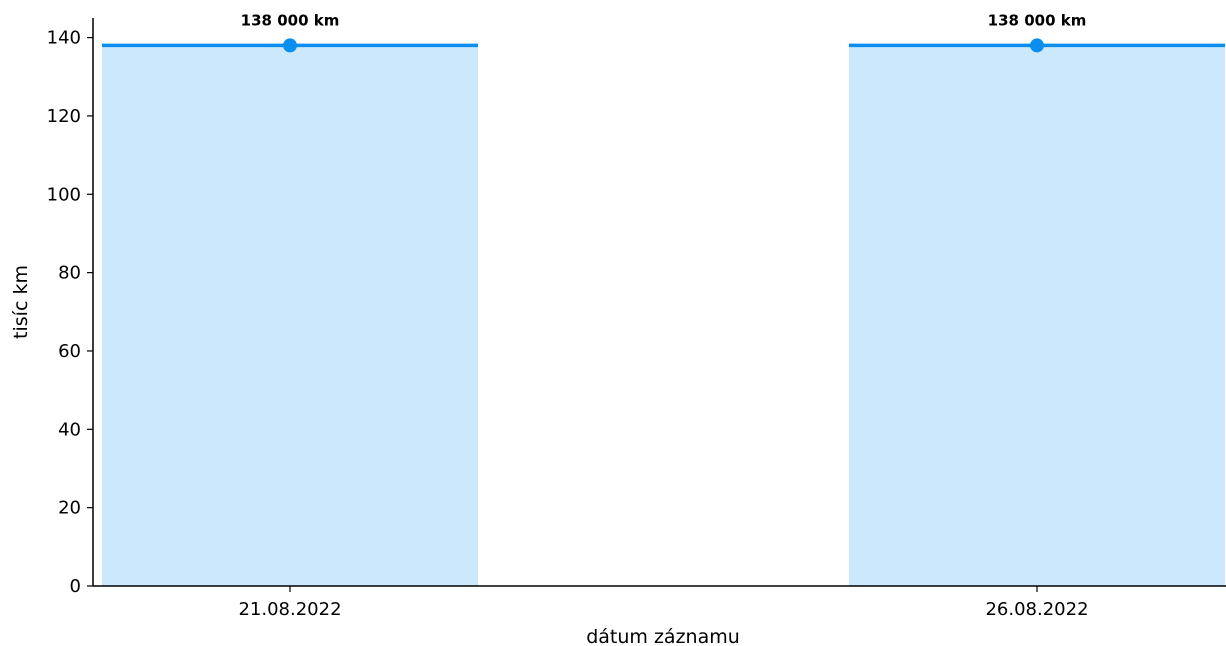 Image resolution: width=1226 pixels, height=646 pixels. Describe the element at coordinates (69, 351) in the screenshot. I see `y-tick-label: 60` at that location.